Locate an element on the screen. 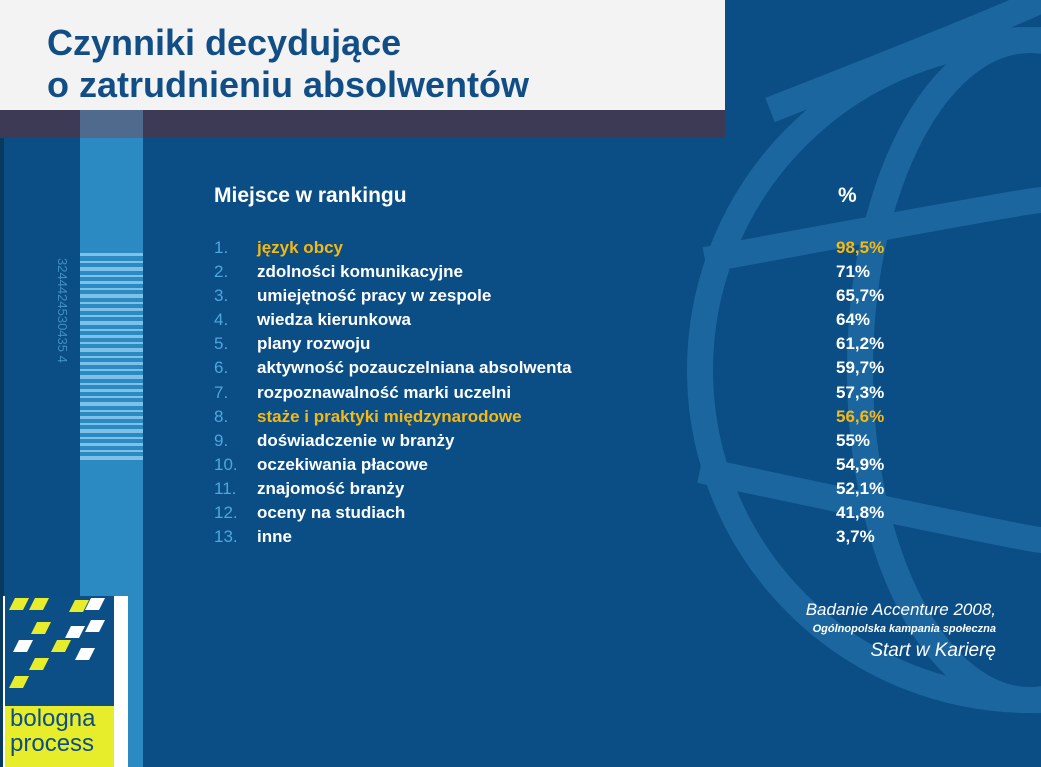  ranking-label: staże i praktyki międzynarodowe is located at coordinates (389, 416).